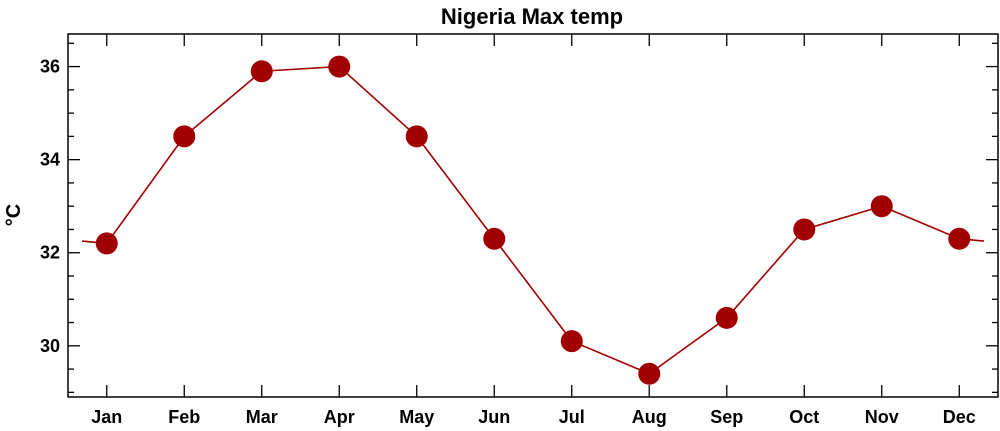  Describe the element at coordinates (339, 66) in the screenshot. I see `data-point-apr` at that location.